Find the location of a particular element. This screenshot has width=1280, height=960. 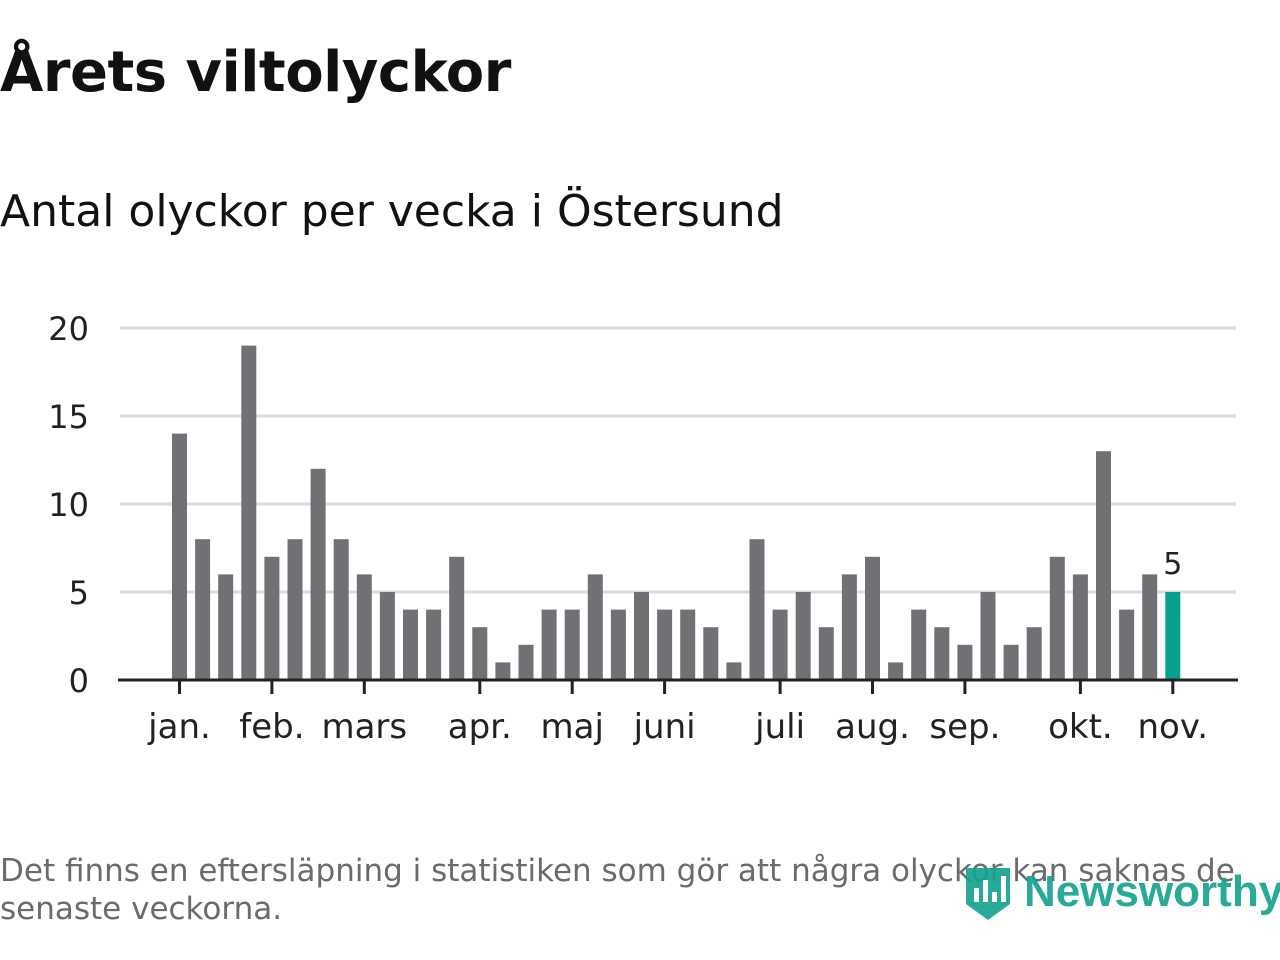

x-tick-label: jan. is located at coordinates (179, 727).